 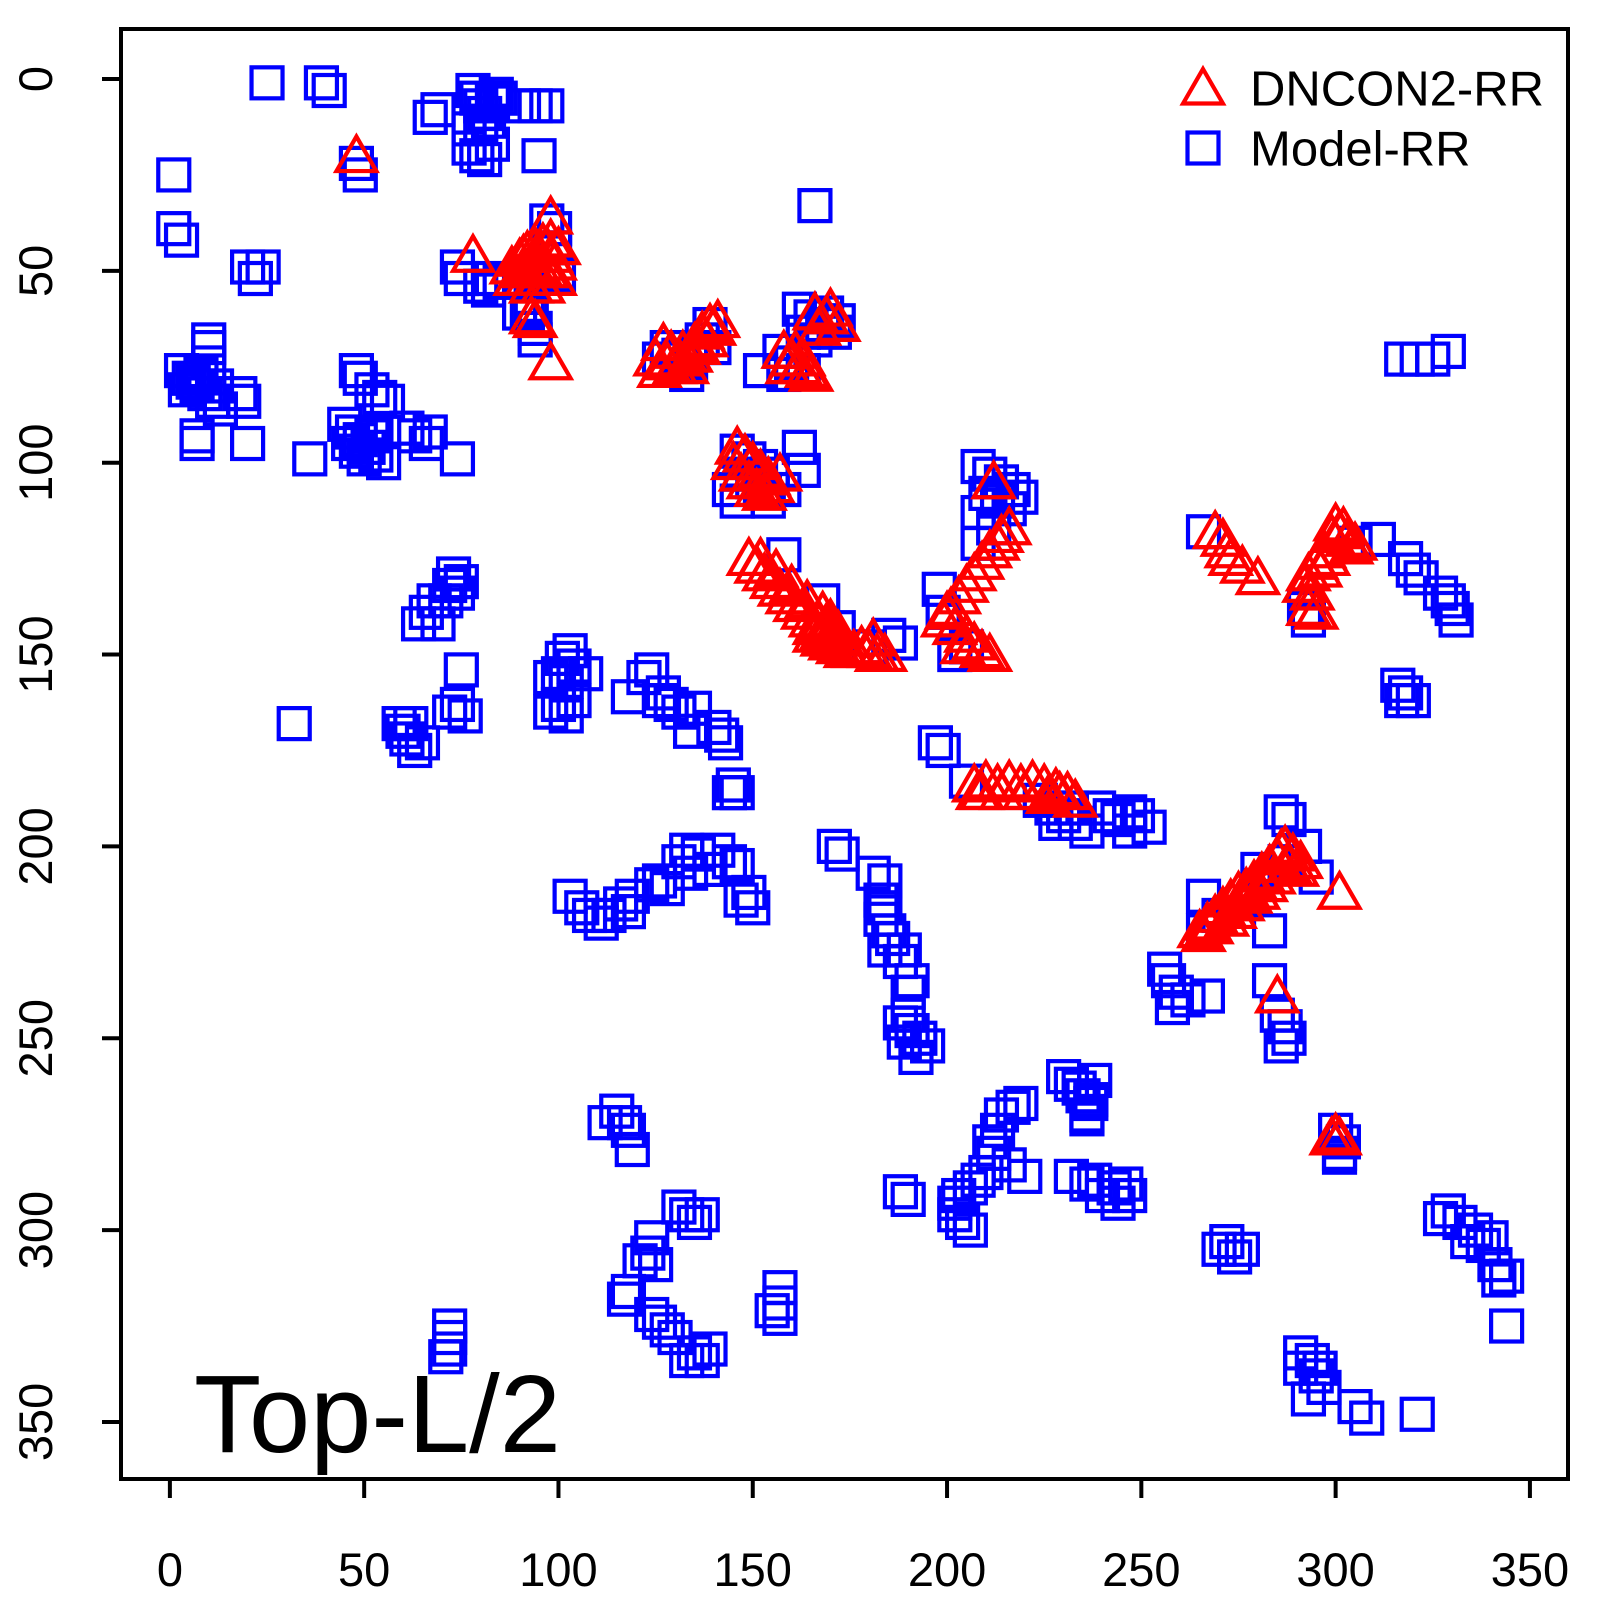 I want to click on y-axis-tick-label: 350, so click(x=35, y=1422).